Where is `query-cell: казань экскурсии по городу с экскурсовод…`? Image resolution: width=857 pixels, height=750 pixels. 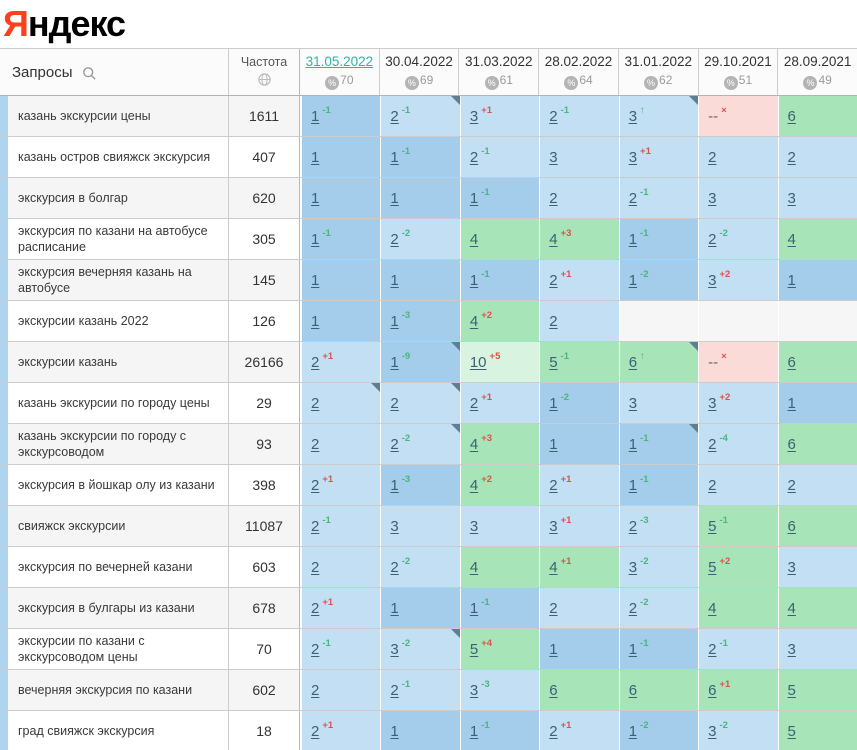
query-cell: казань экскурсии по городу с экскурсовод… is located at coordinates (118, 444).